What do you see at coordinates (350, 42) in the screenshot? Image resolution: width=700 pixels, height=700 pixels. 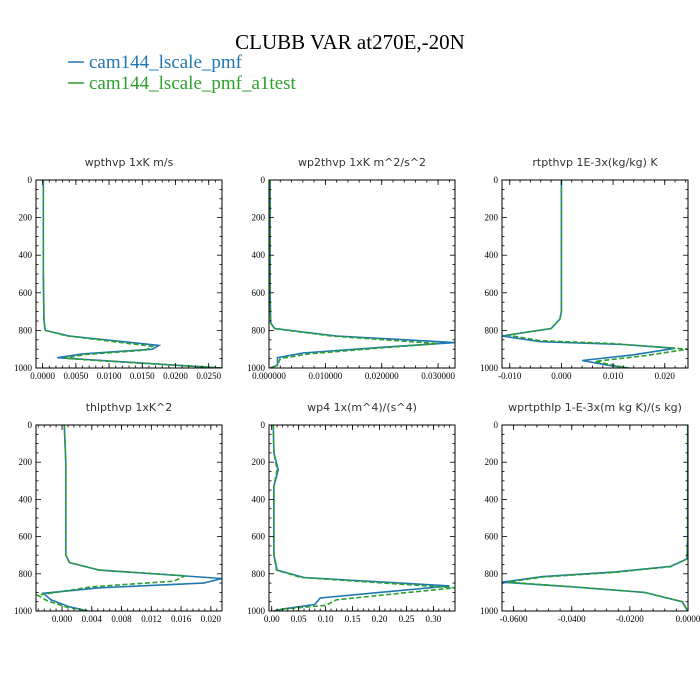 I see `figure-title: CLUBB VAR at270E,-20N` at bounding box center [350, 42].